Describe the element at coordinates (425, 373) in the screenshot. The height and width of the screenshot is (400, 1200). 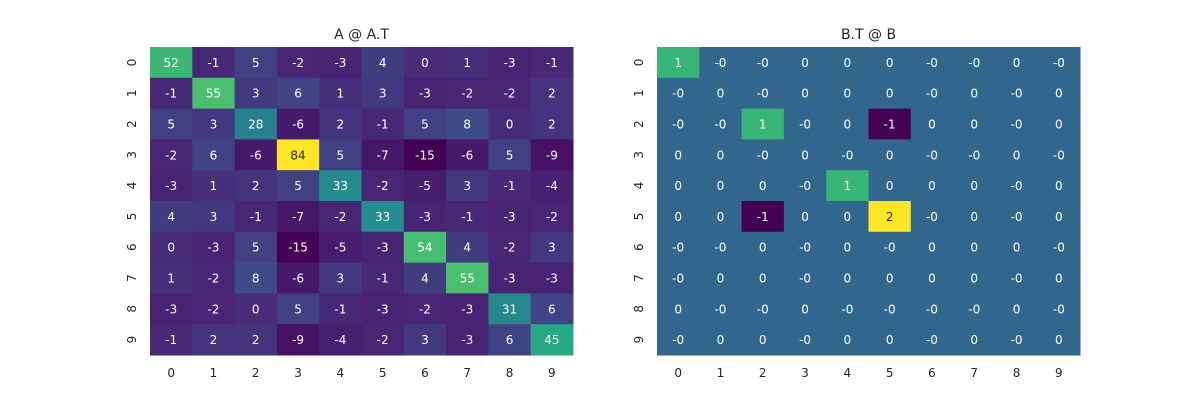
I see `x-tick-label: 6` at that location.